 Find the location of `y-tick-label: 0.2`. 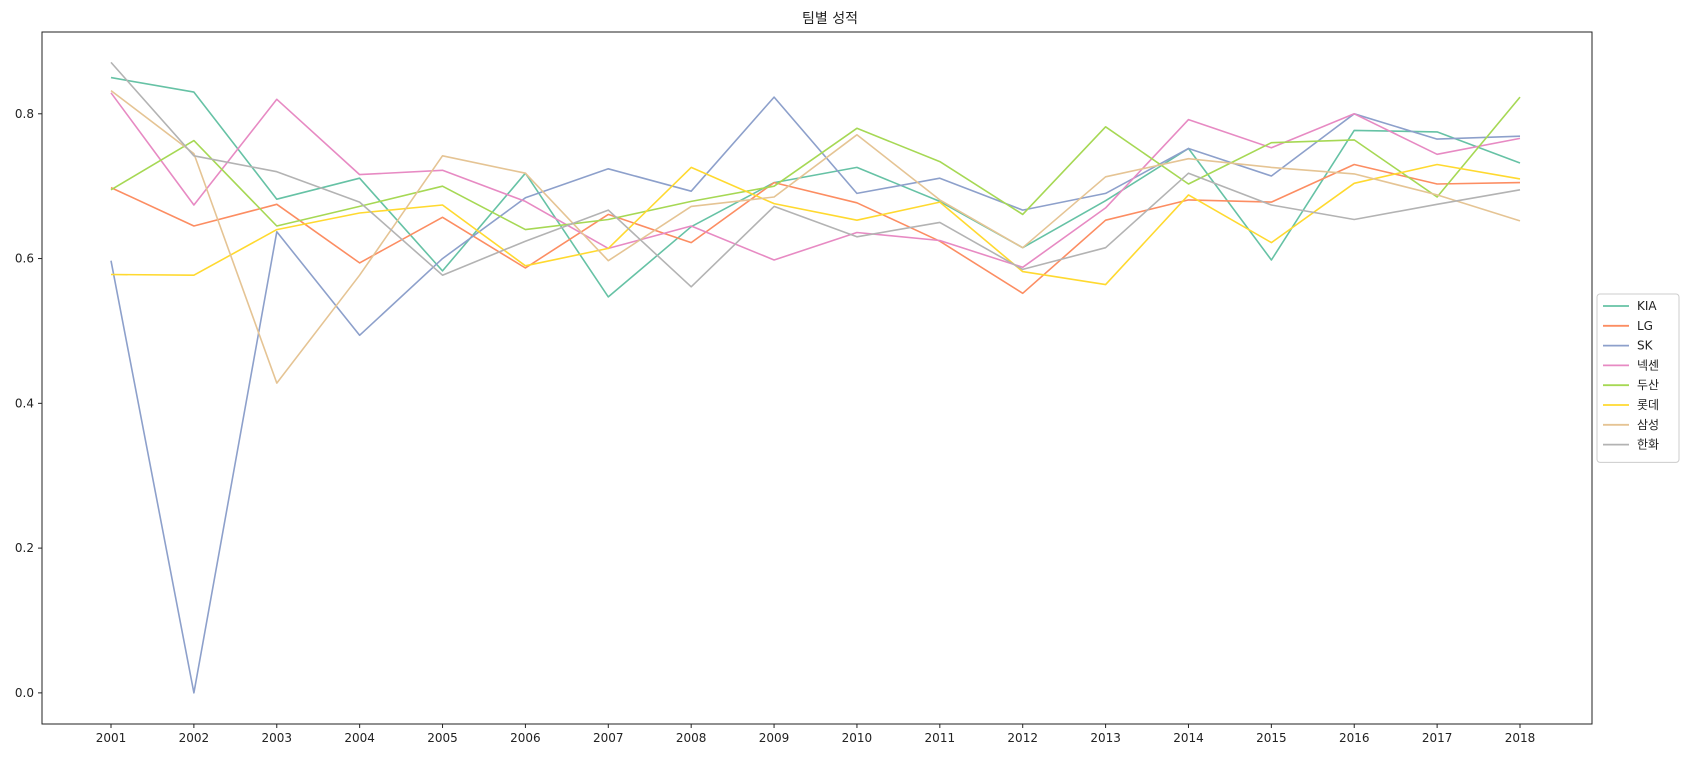

y-tick-label: 0.2 is located at coordinates (24, 548).